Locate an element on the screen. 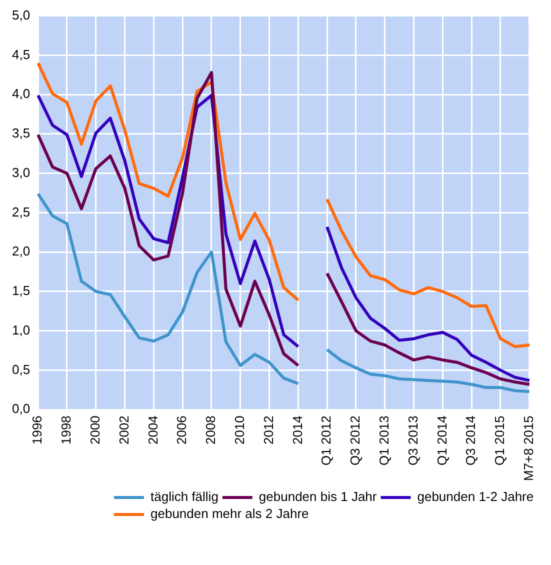 Image resolution: width=551 pixels, height=565 pixels. legend-label: gebunden mehr als 2 Jahre is located at coordinates (229, 514).